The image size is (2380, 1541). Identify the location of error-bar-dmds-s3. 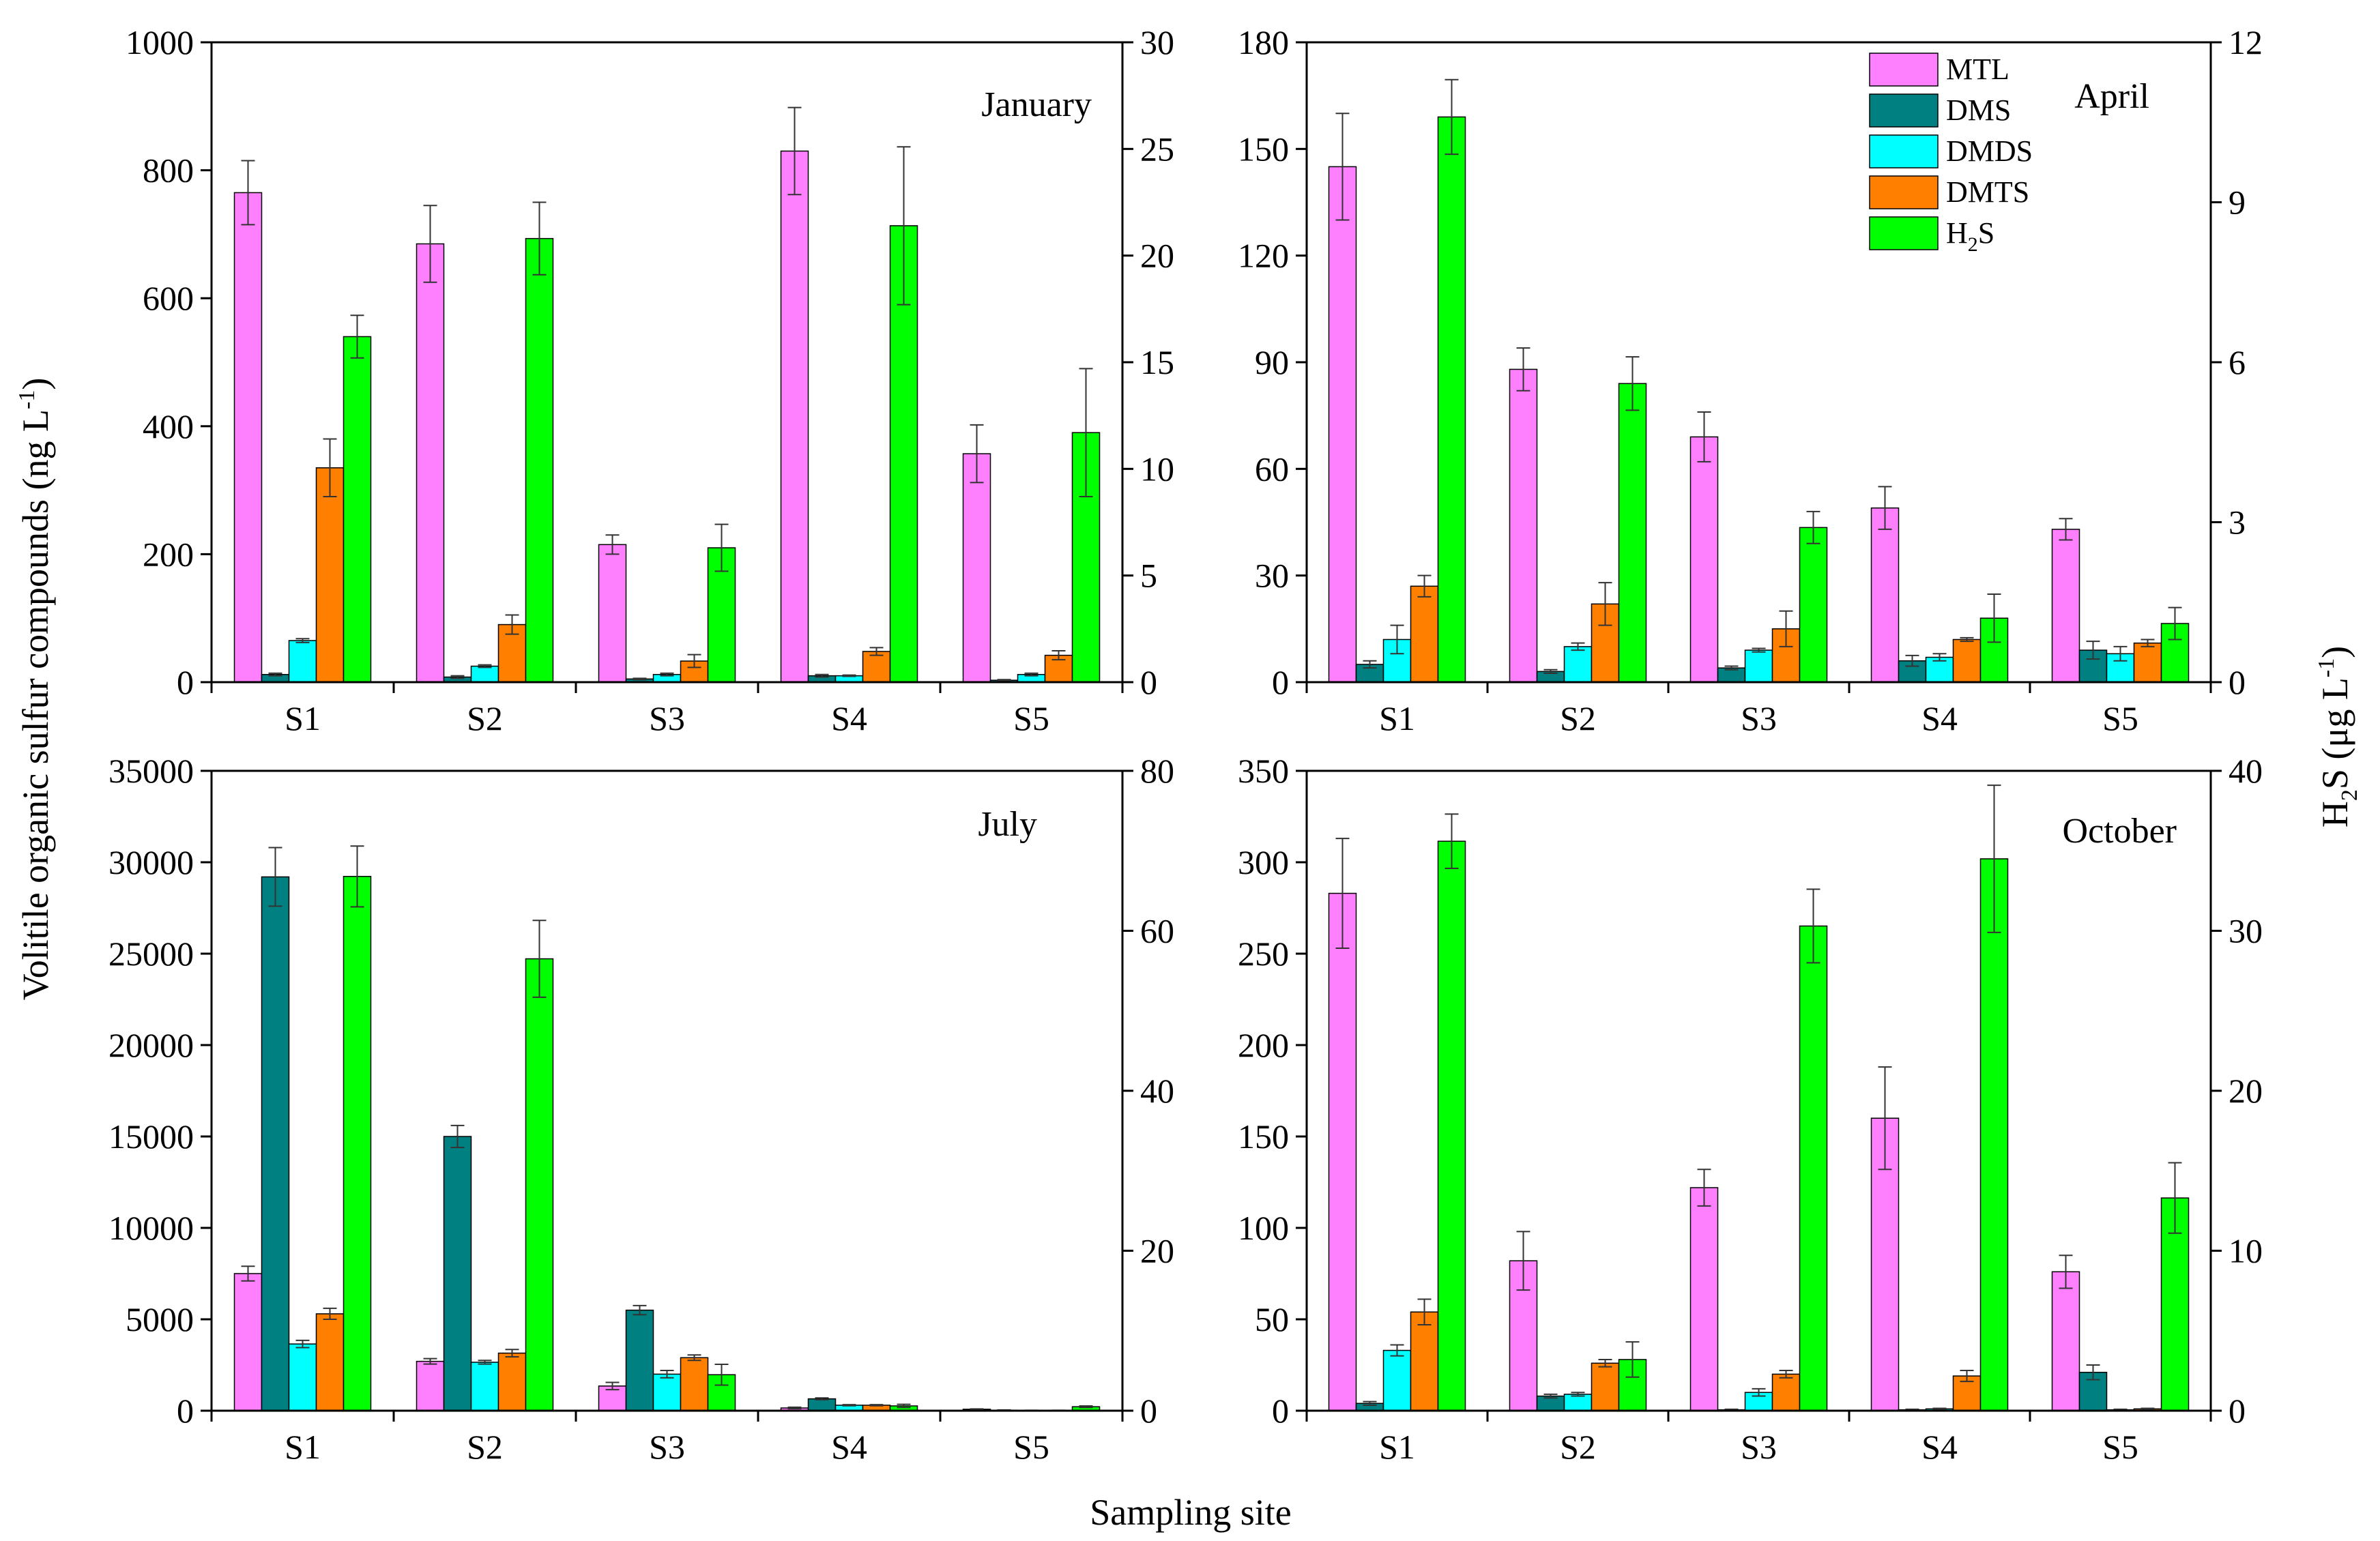
(1759, 650).